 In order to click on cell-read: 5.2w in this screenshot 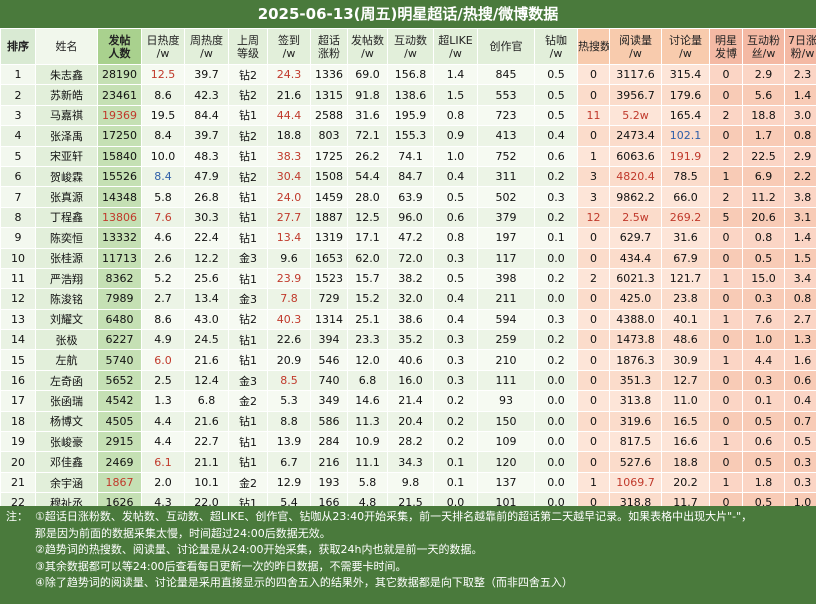, I will do `click(635, 115)`.